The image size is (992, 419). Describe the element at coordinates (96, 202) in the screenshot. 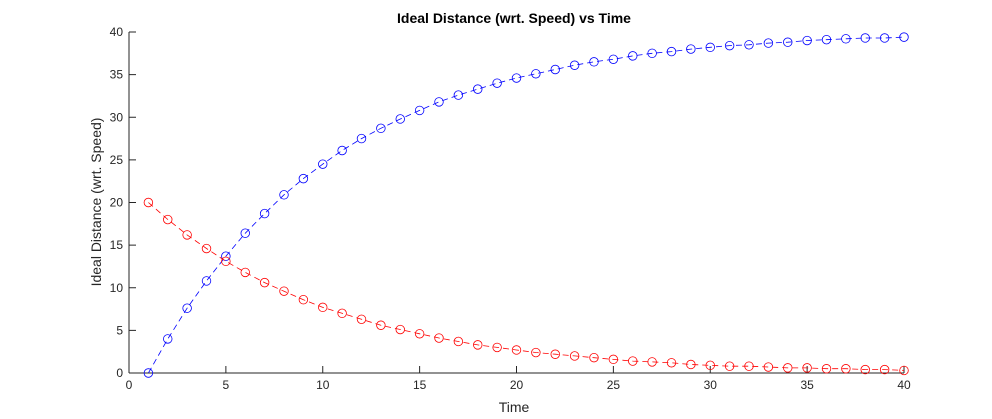

I see `y-axis-label: Ideal Distance (wrt. Speed)` at that location.